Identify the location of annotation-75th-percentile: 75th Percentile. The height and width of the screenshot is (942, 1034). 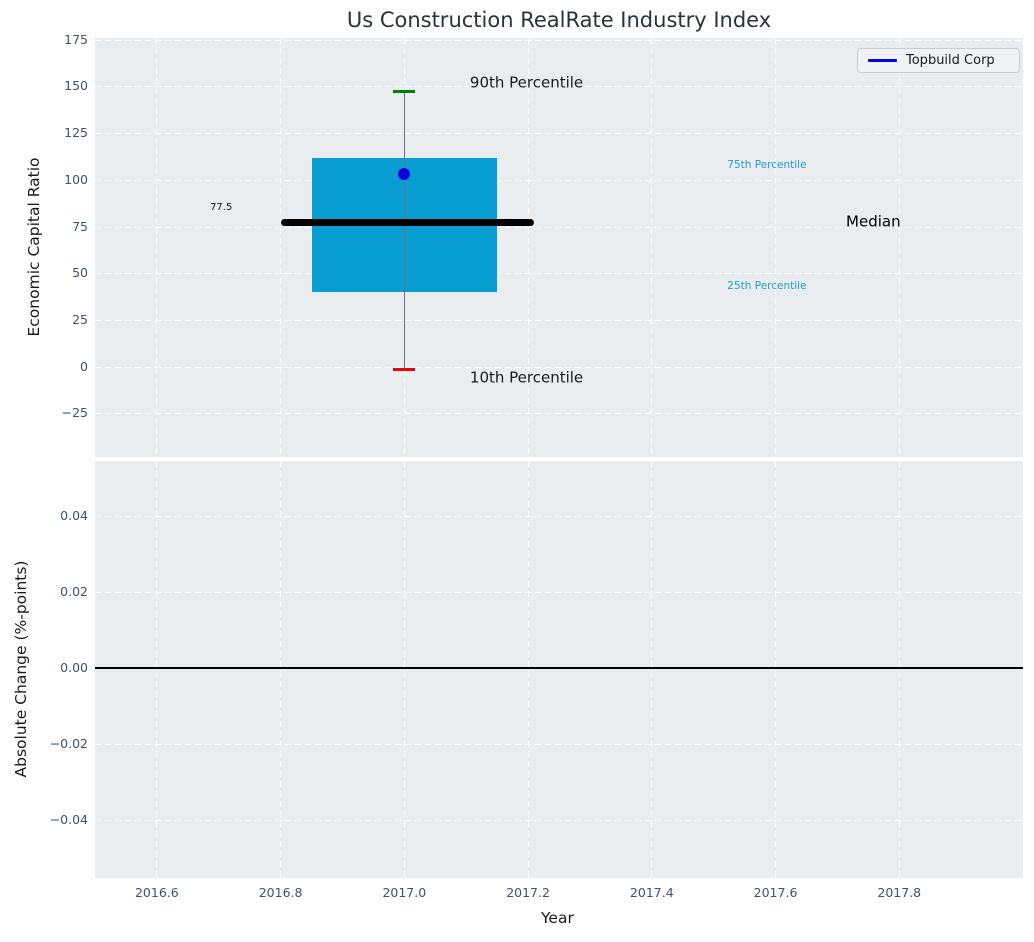
(767, 164).